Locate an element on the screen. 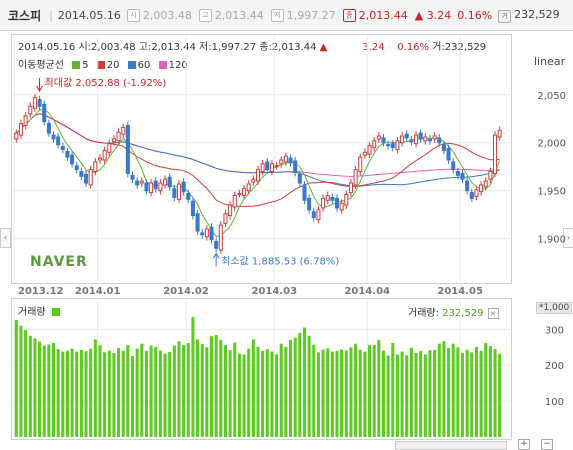 The height and width of the screenshot is (450, 573). info-date: 2014.05.16 is located at coordinates (47, 47).